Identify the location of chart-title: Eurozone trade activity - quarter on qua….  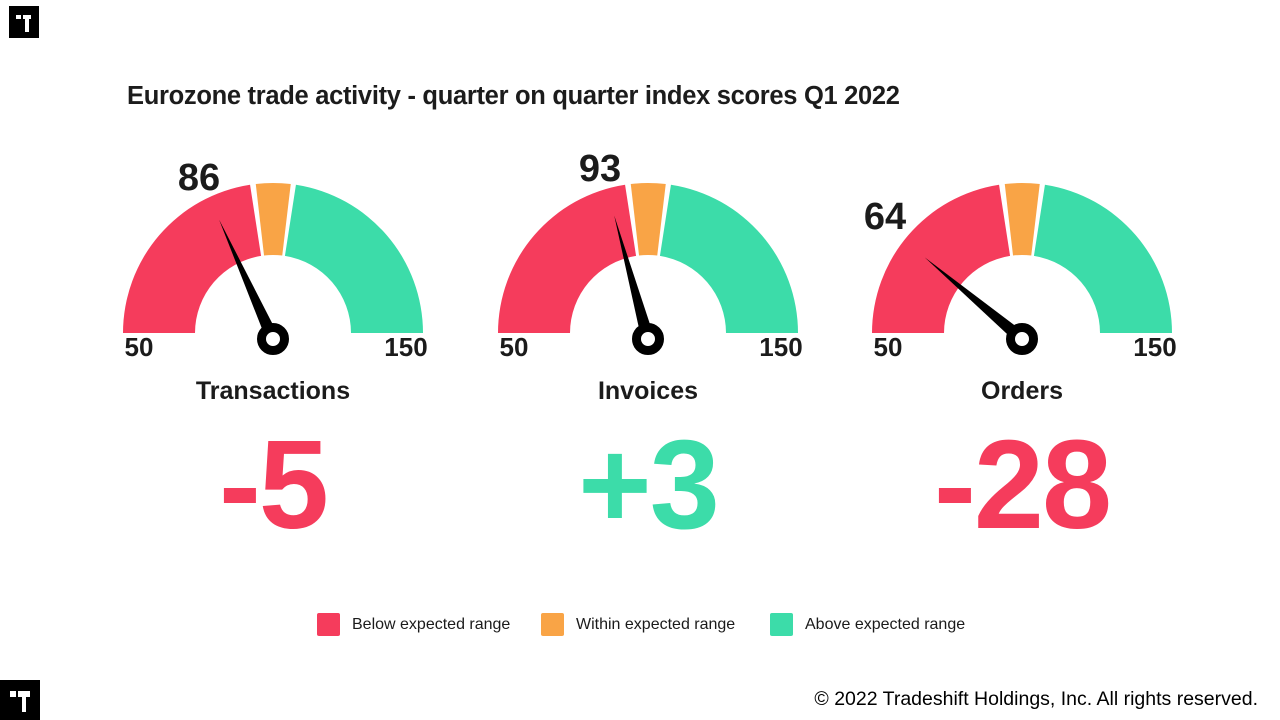
(513, 96).